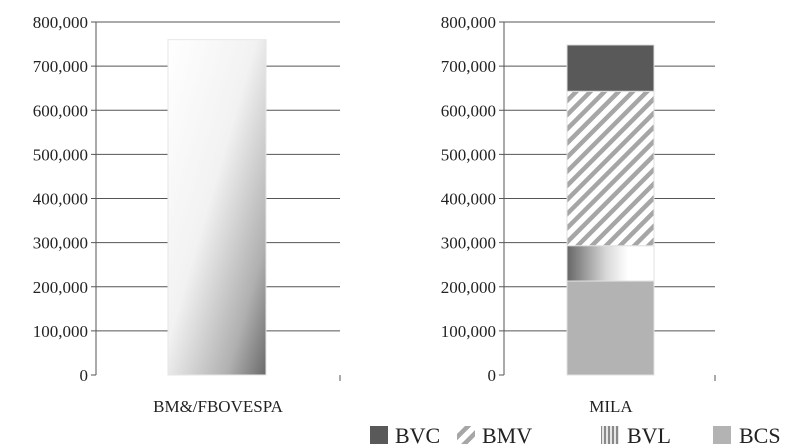  What do you see at coordinates (468, 66) in the screenshot?
I see `mila-tick-label: 700,000` at bounding box center [468, 66].